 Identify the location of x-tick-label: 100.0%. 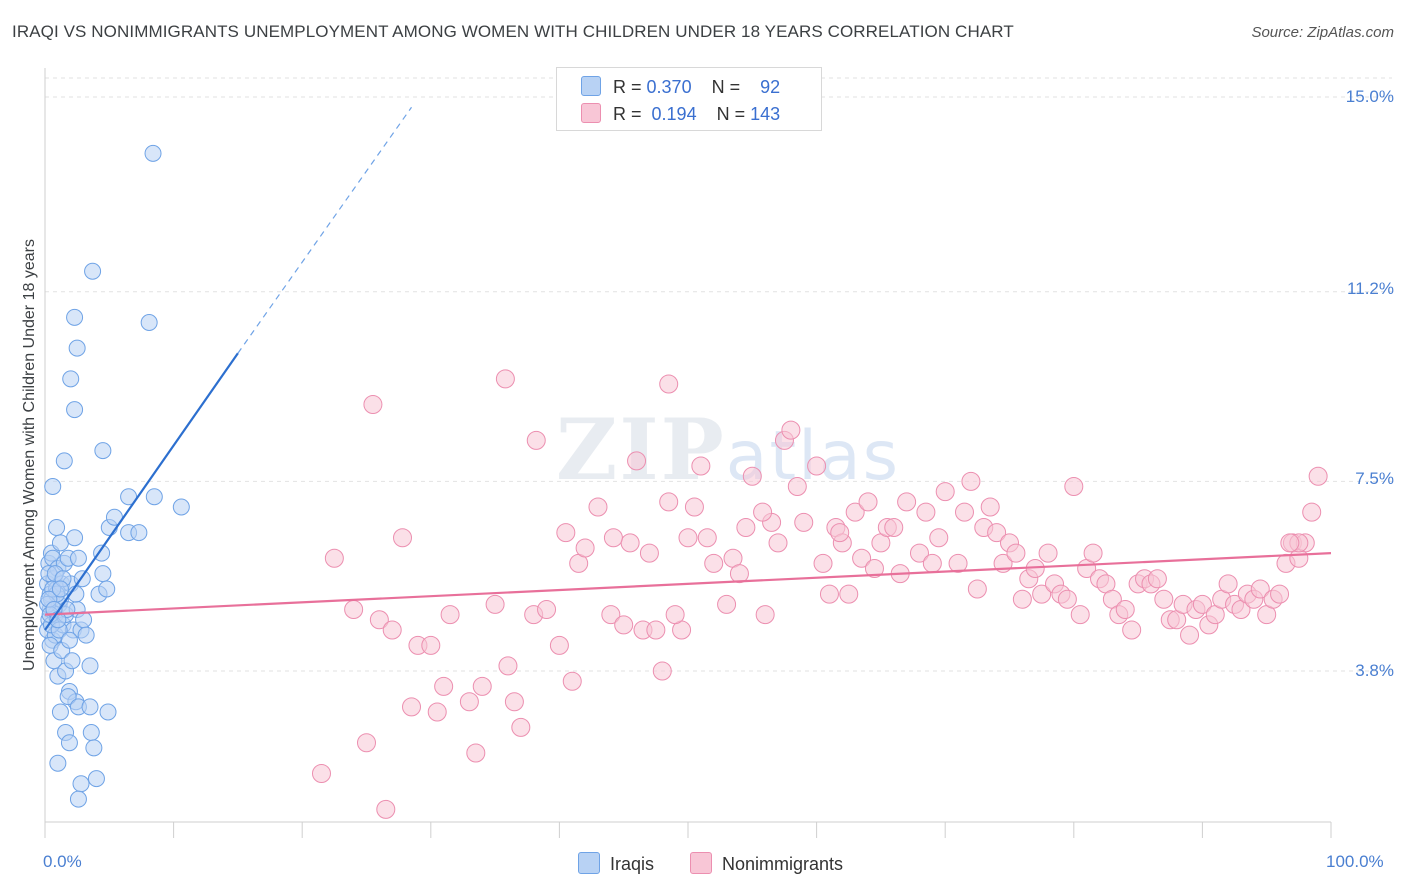
(1355, 861).